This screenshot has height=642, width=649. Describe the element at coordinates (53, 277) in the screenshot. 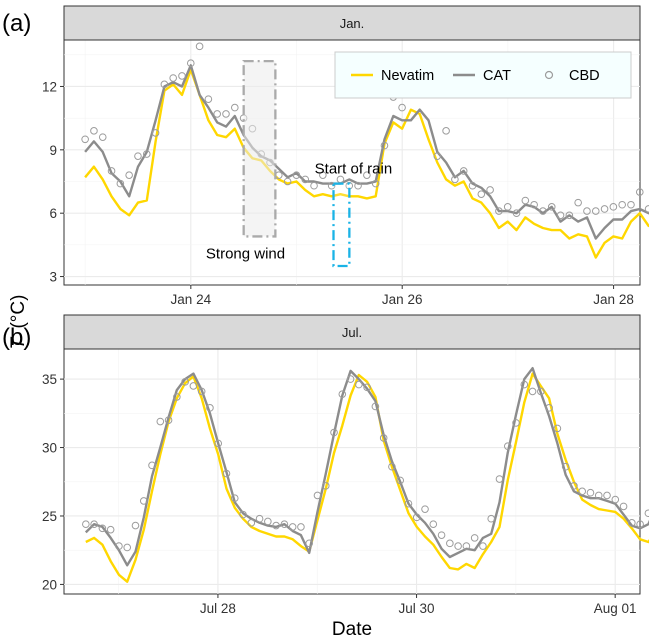

I see `y-tick-label: 3` at that location.